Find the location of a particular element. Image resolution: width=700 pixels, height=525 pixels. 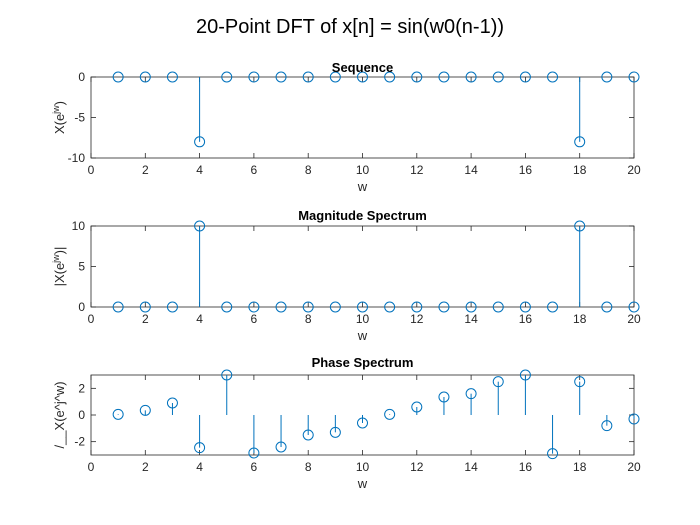

y-tick-label: -2 is located at coordinates (79, 442).